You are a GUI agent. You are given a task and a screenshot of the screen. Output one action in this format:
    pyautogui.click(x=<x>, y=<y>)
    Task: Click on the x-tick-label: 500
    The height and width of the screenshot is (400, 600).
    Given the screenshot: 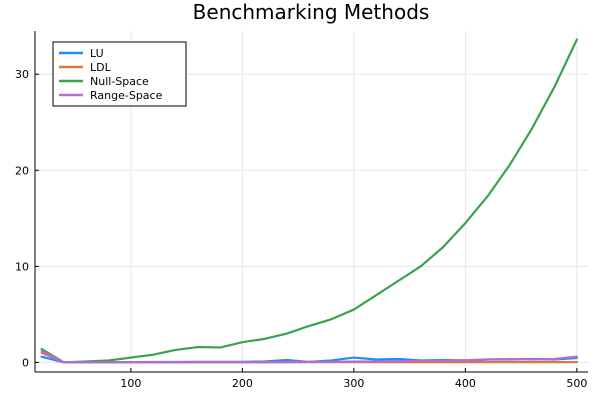 What is the action you would take?
    pyautogui.click(x=576, y=383)
    